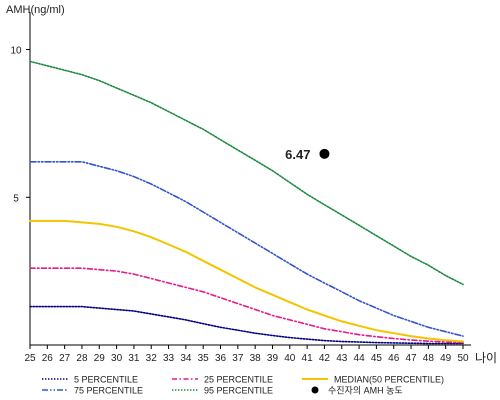 This screenshot has width=500, height=400. I want to click on x-tick-label: 25, so click(30, 358).